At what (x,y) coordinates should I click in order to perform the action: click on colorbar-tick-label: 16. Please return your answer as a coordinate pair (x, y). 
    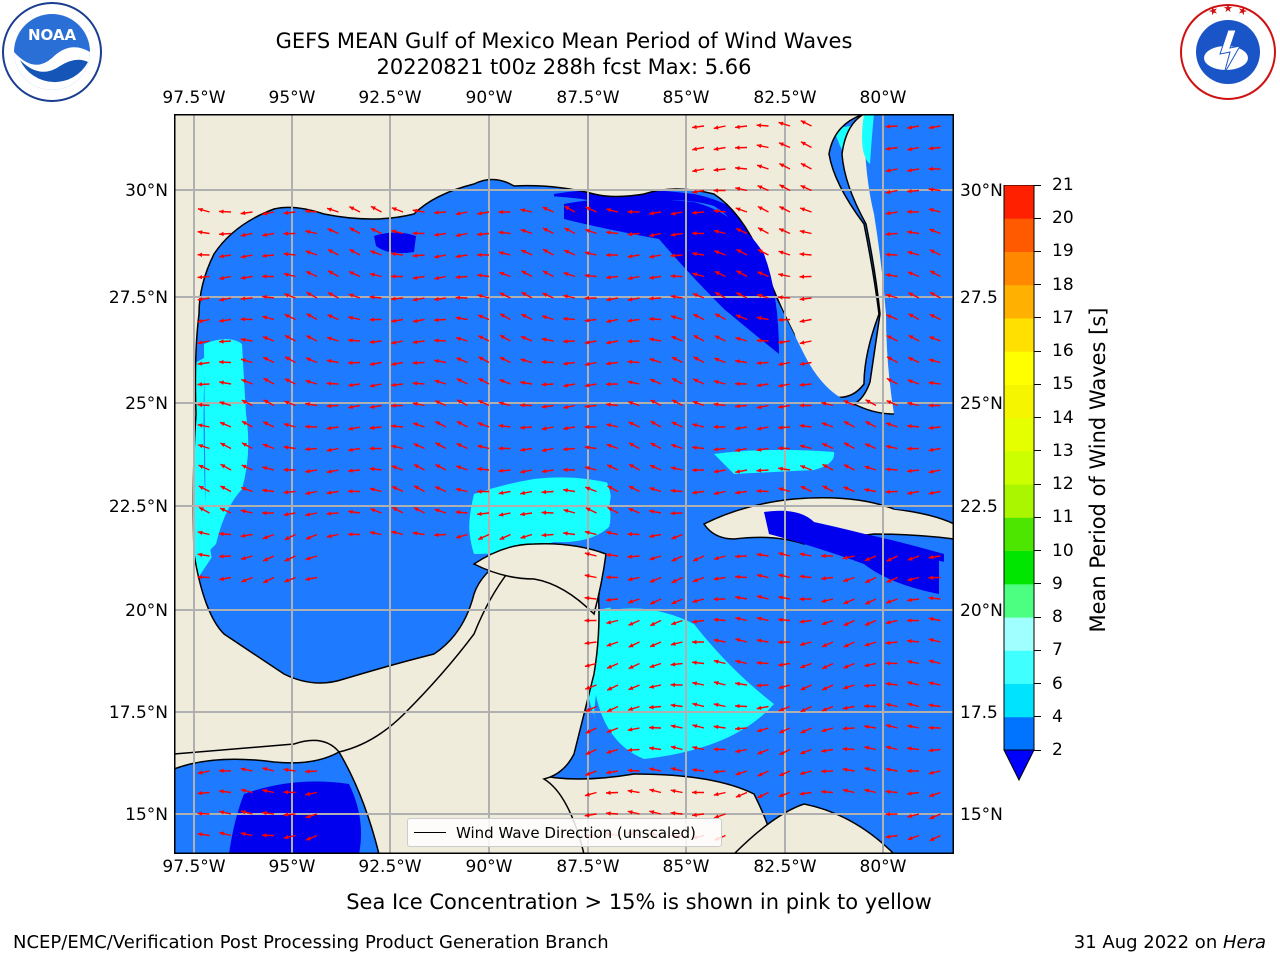
    Looking at the image, I should click on (1063, 351).